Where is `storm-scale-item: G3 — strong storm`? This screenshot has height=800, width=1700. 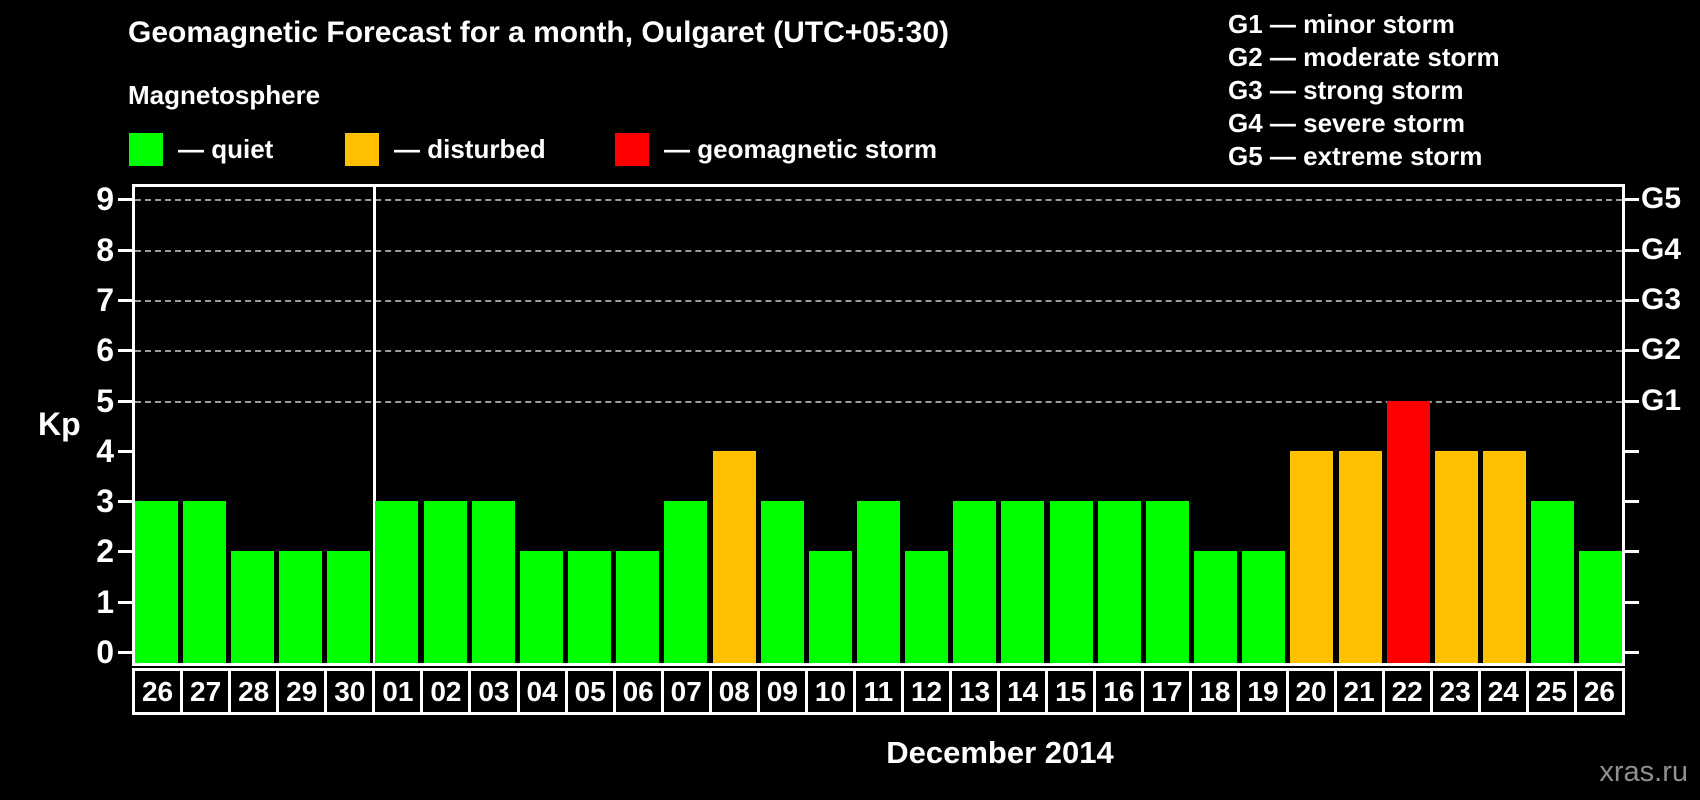
storm-scale-item: G3 — strong storm is located at coordinates (1346, 90).